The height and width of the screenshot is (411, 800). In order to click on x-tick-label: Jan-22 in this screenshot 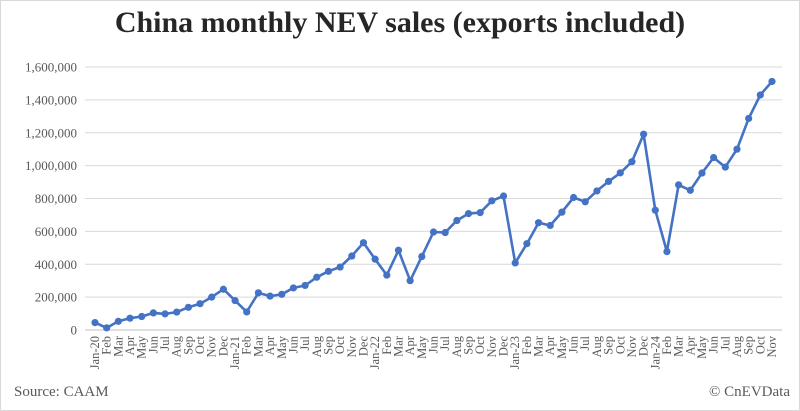, I will do `click(375, 352)`.